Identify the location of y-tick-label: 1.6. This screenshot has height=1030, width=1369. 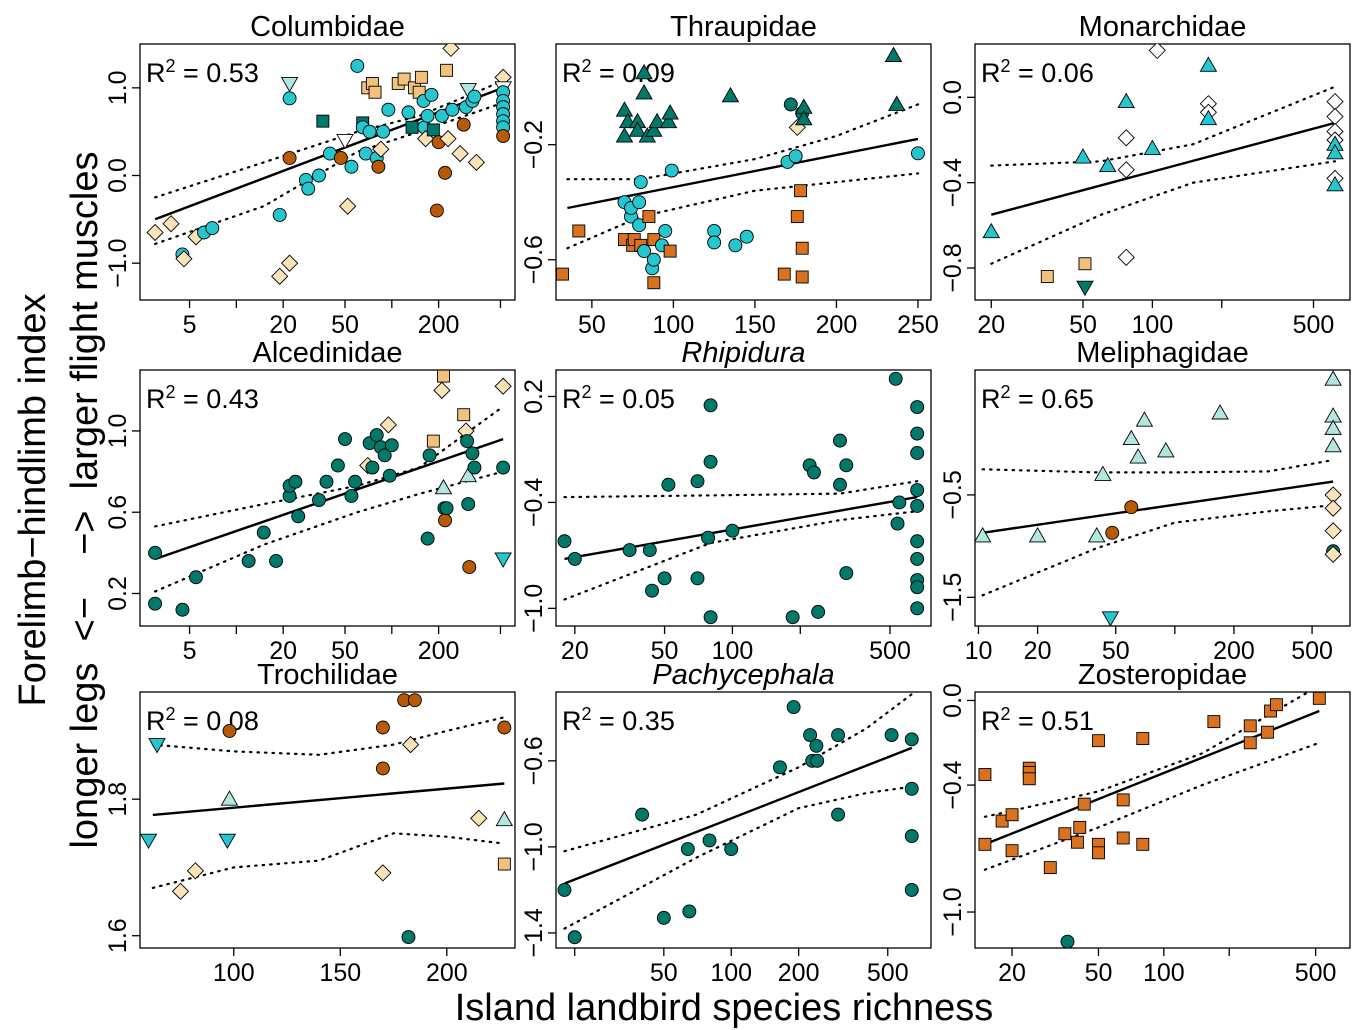
(118, 935).